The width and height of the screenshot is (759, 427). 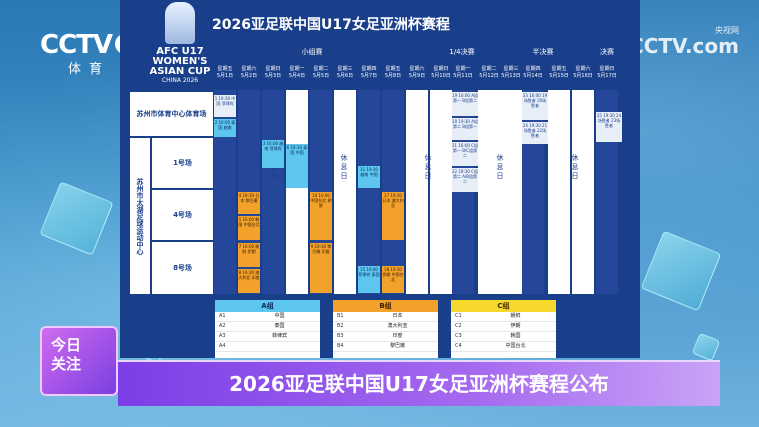 What do you see at coordinates (267, 337) in the screenshot?
I see `group-row: A3 菲律宾` at bounding box center [267, 337].